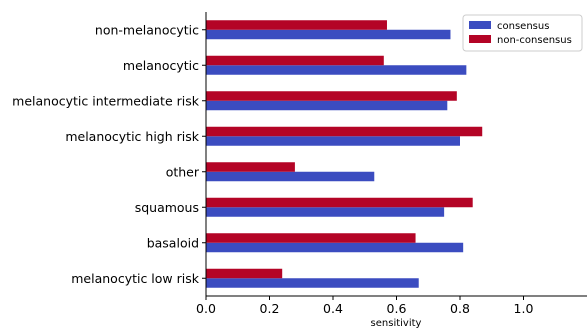  What do you see at coordinates (524, 308) in the screenshot?
I see `x-tick-label-5: 1.0` at bounding box center [524, 308].